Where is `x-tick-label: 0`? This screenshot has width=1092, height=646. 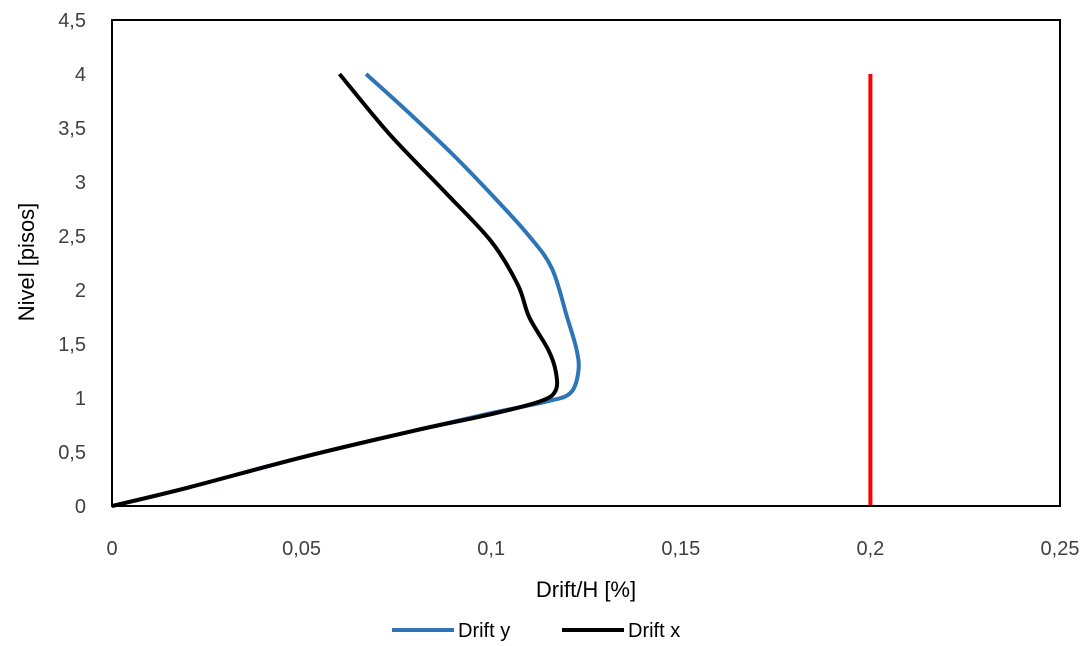
x-tick-label: 0 is located at coordinates (111, 549).